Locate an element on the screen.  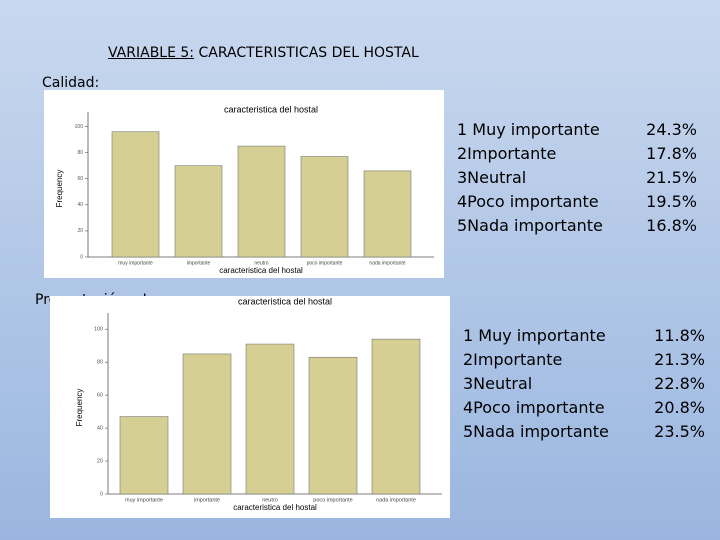
item: 4Poco importante 19.5% is located at coordinates (587, 202).